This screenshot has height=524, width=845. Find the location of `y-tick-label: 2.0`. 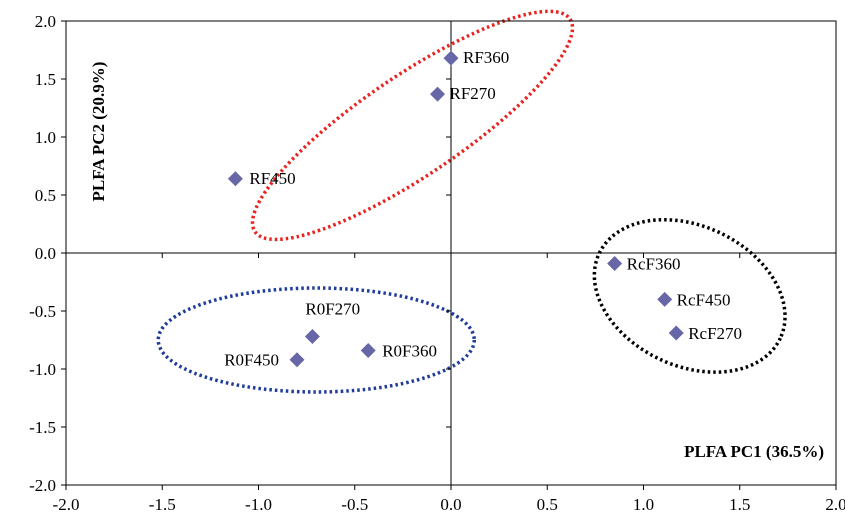

y-tick-label: 2.0 is located at coordinates (45, 21).